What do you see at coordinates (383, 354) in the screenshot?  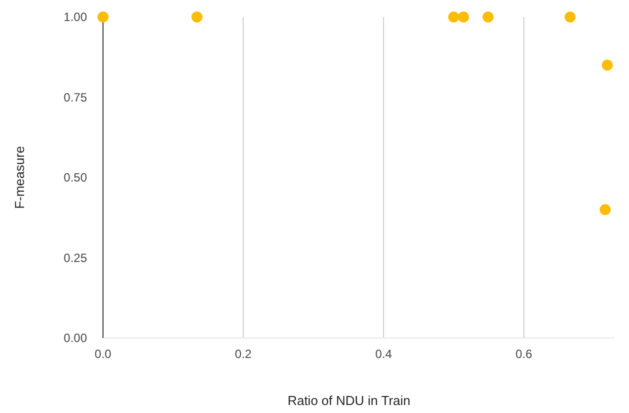 I see `x-tick-label: 0.4` at bounding box center [383, 354].